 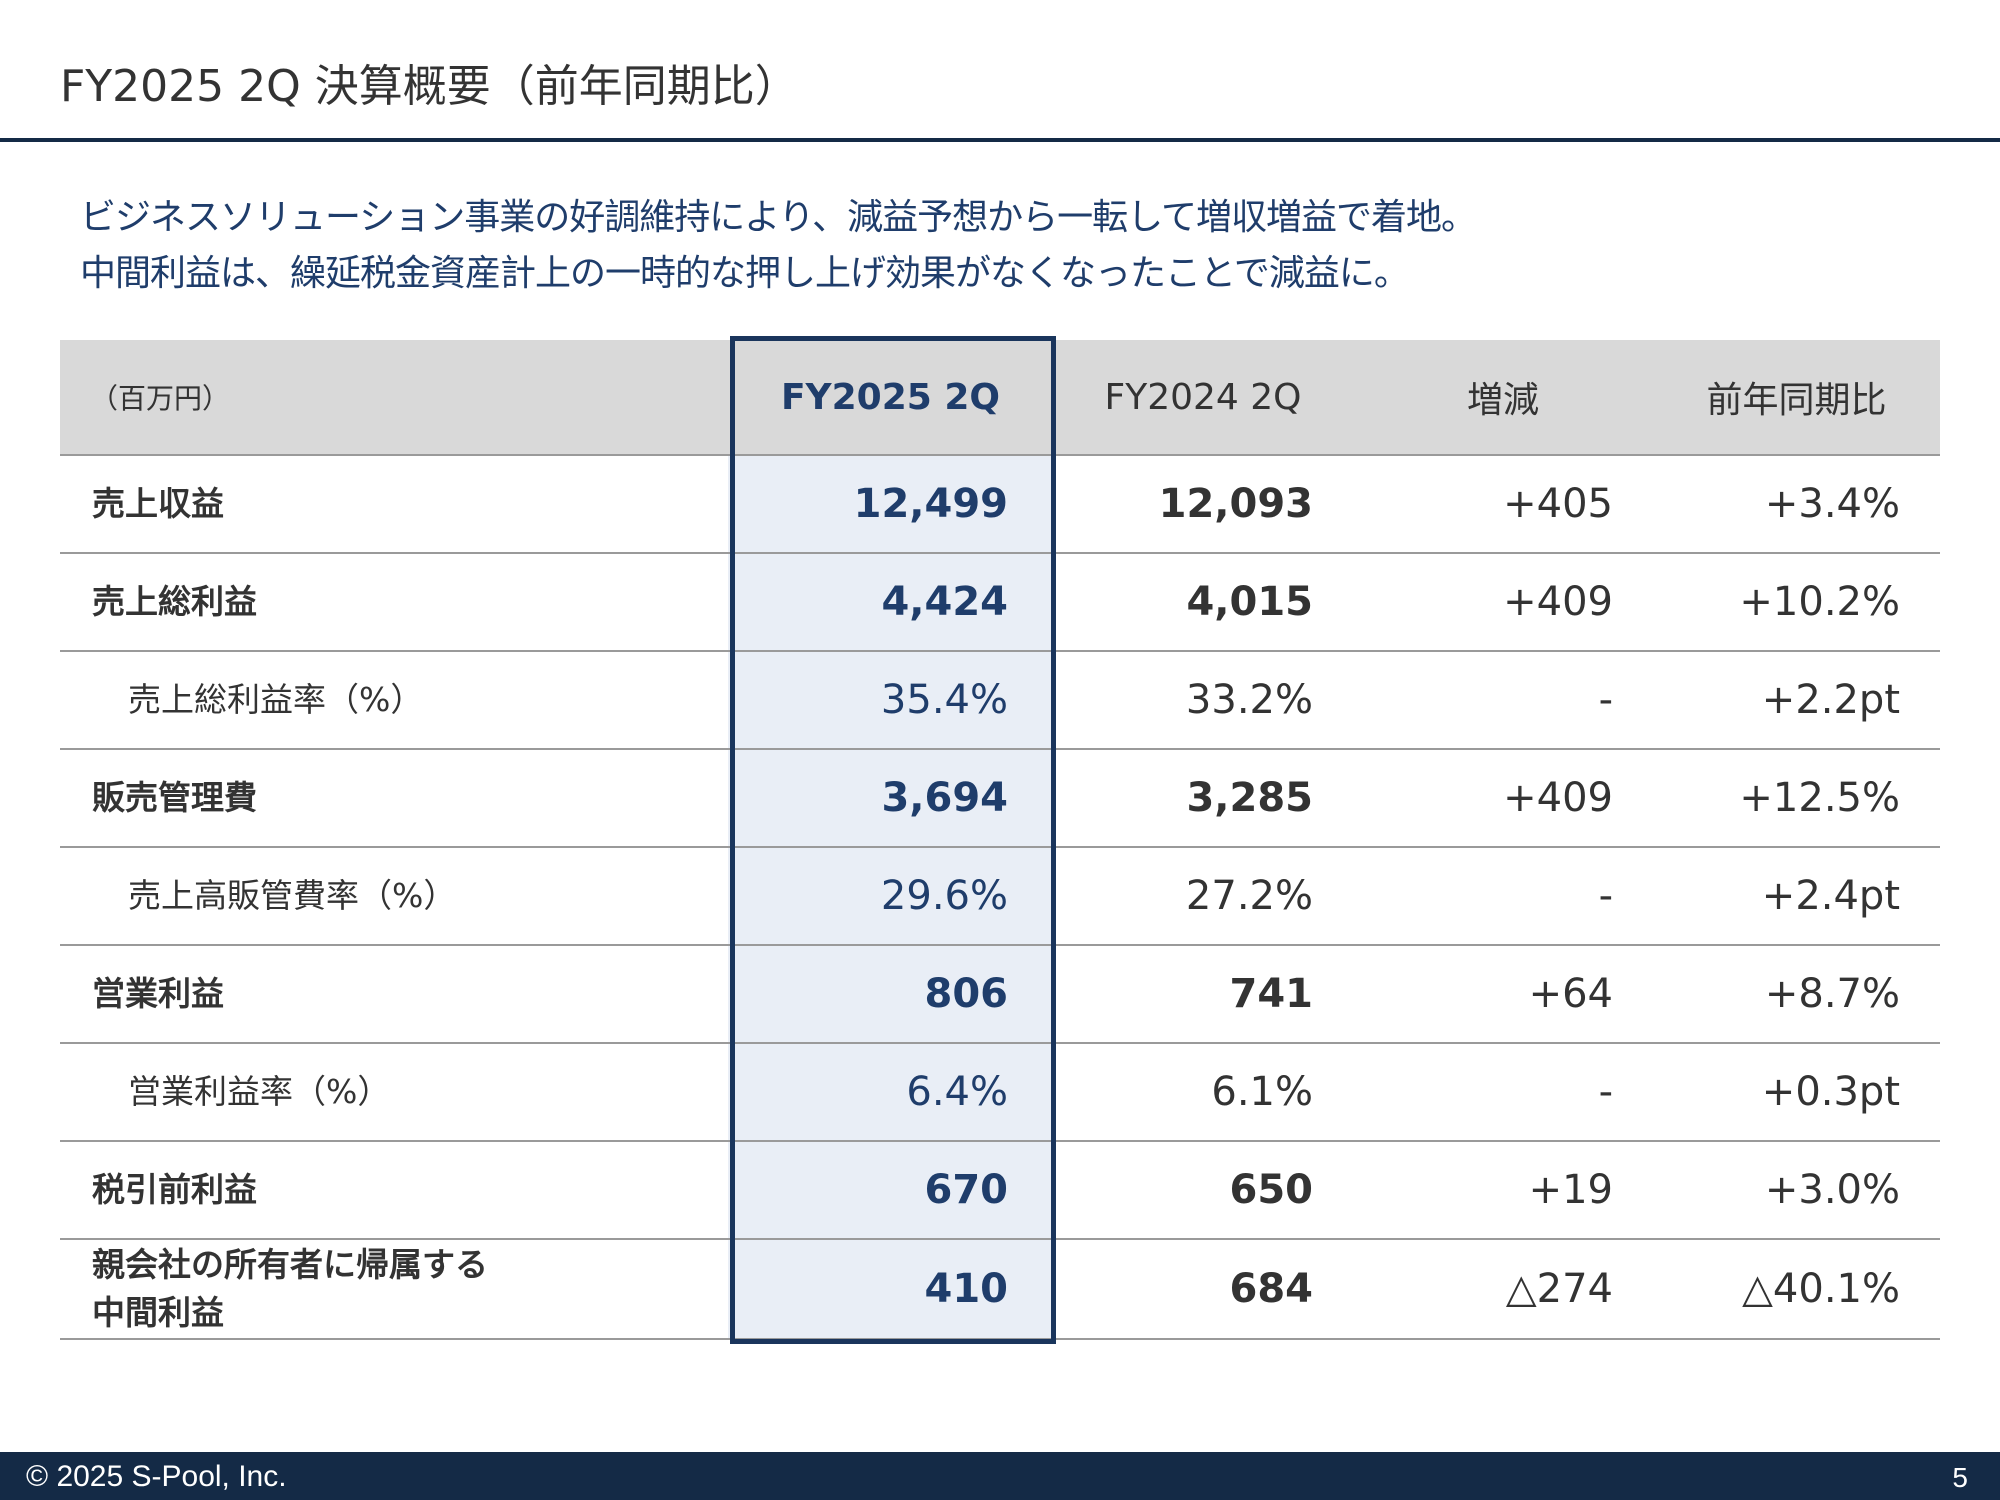 What do you see at coordinates (890, 994) in the screenshot?
I see `current-value: 806` at bounding box center [890, 994].